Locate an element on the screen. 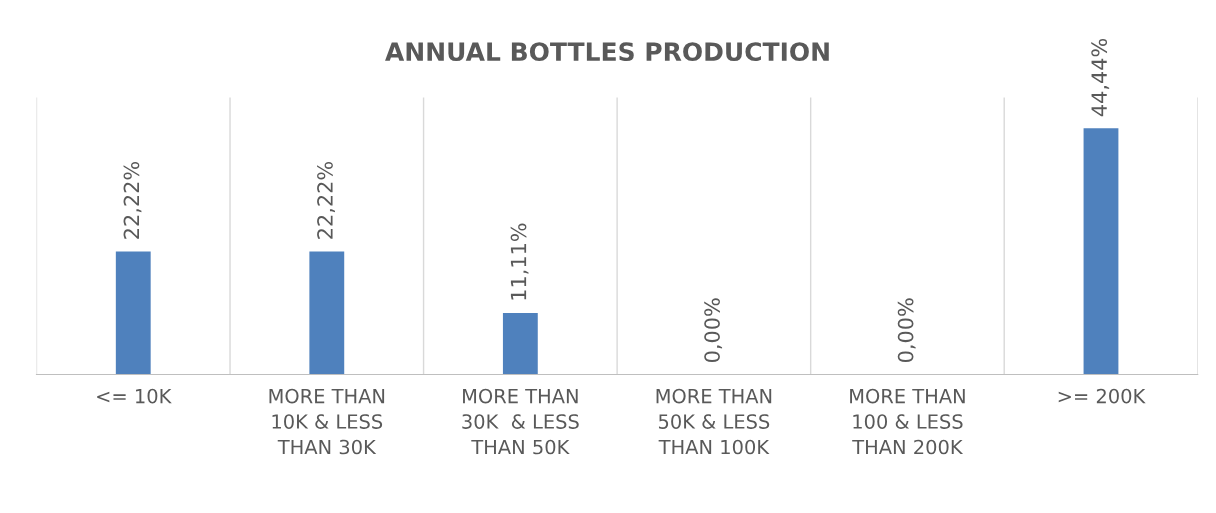  x-tick-label: <= 10K is located at coordinates (134, 396).